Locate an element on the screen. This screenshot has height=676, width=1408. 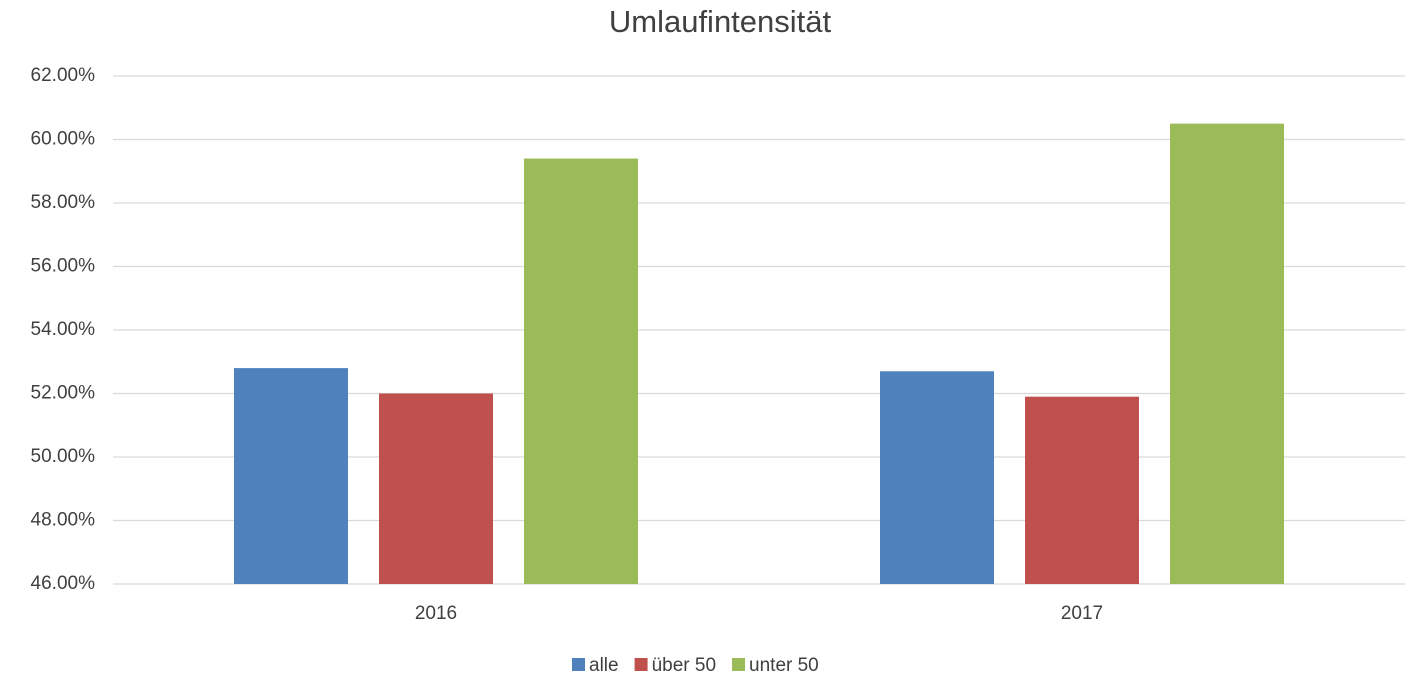
y-tick-label: 46.00% is located at coordinates (63, 583).